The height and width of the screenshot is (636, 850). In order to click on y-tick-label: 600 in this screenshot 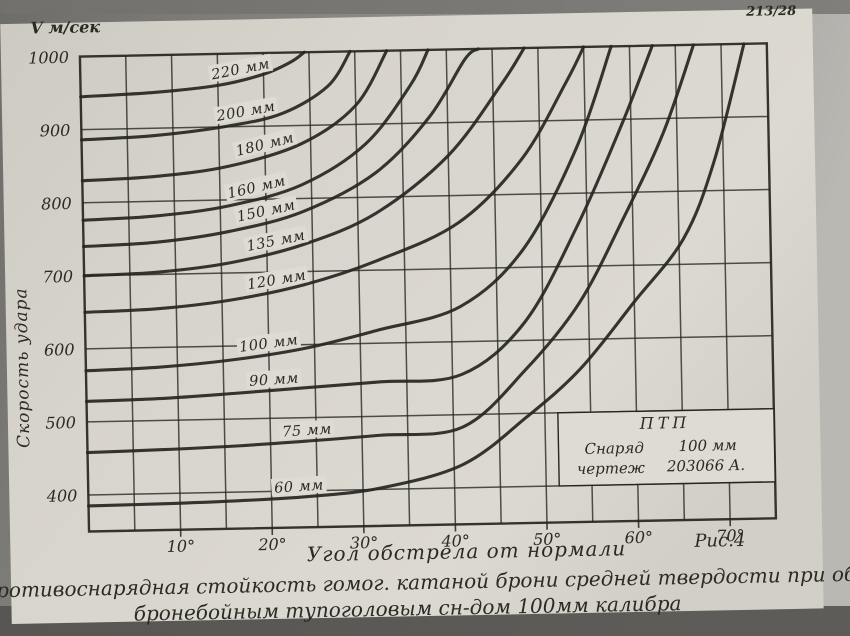, I will do `click(59, 350)`.